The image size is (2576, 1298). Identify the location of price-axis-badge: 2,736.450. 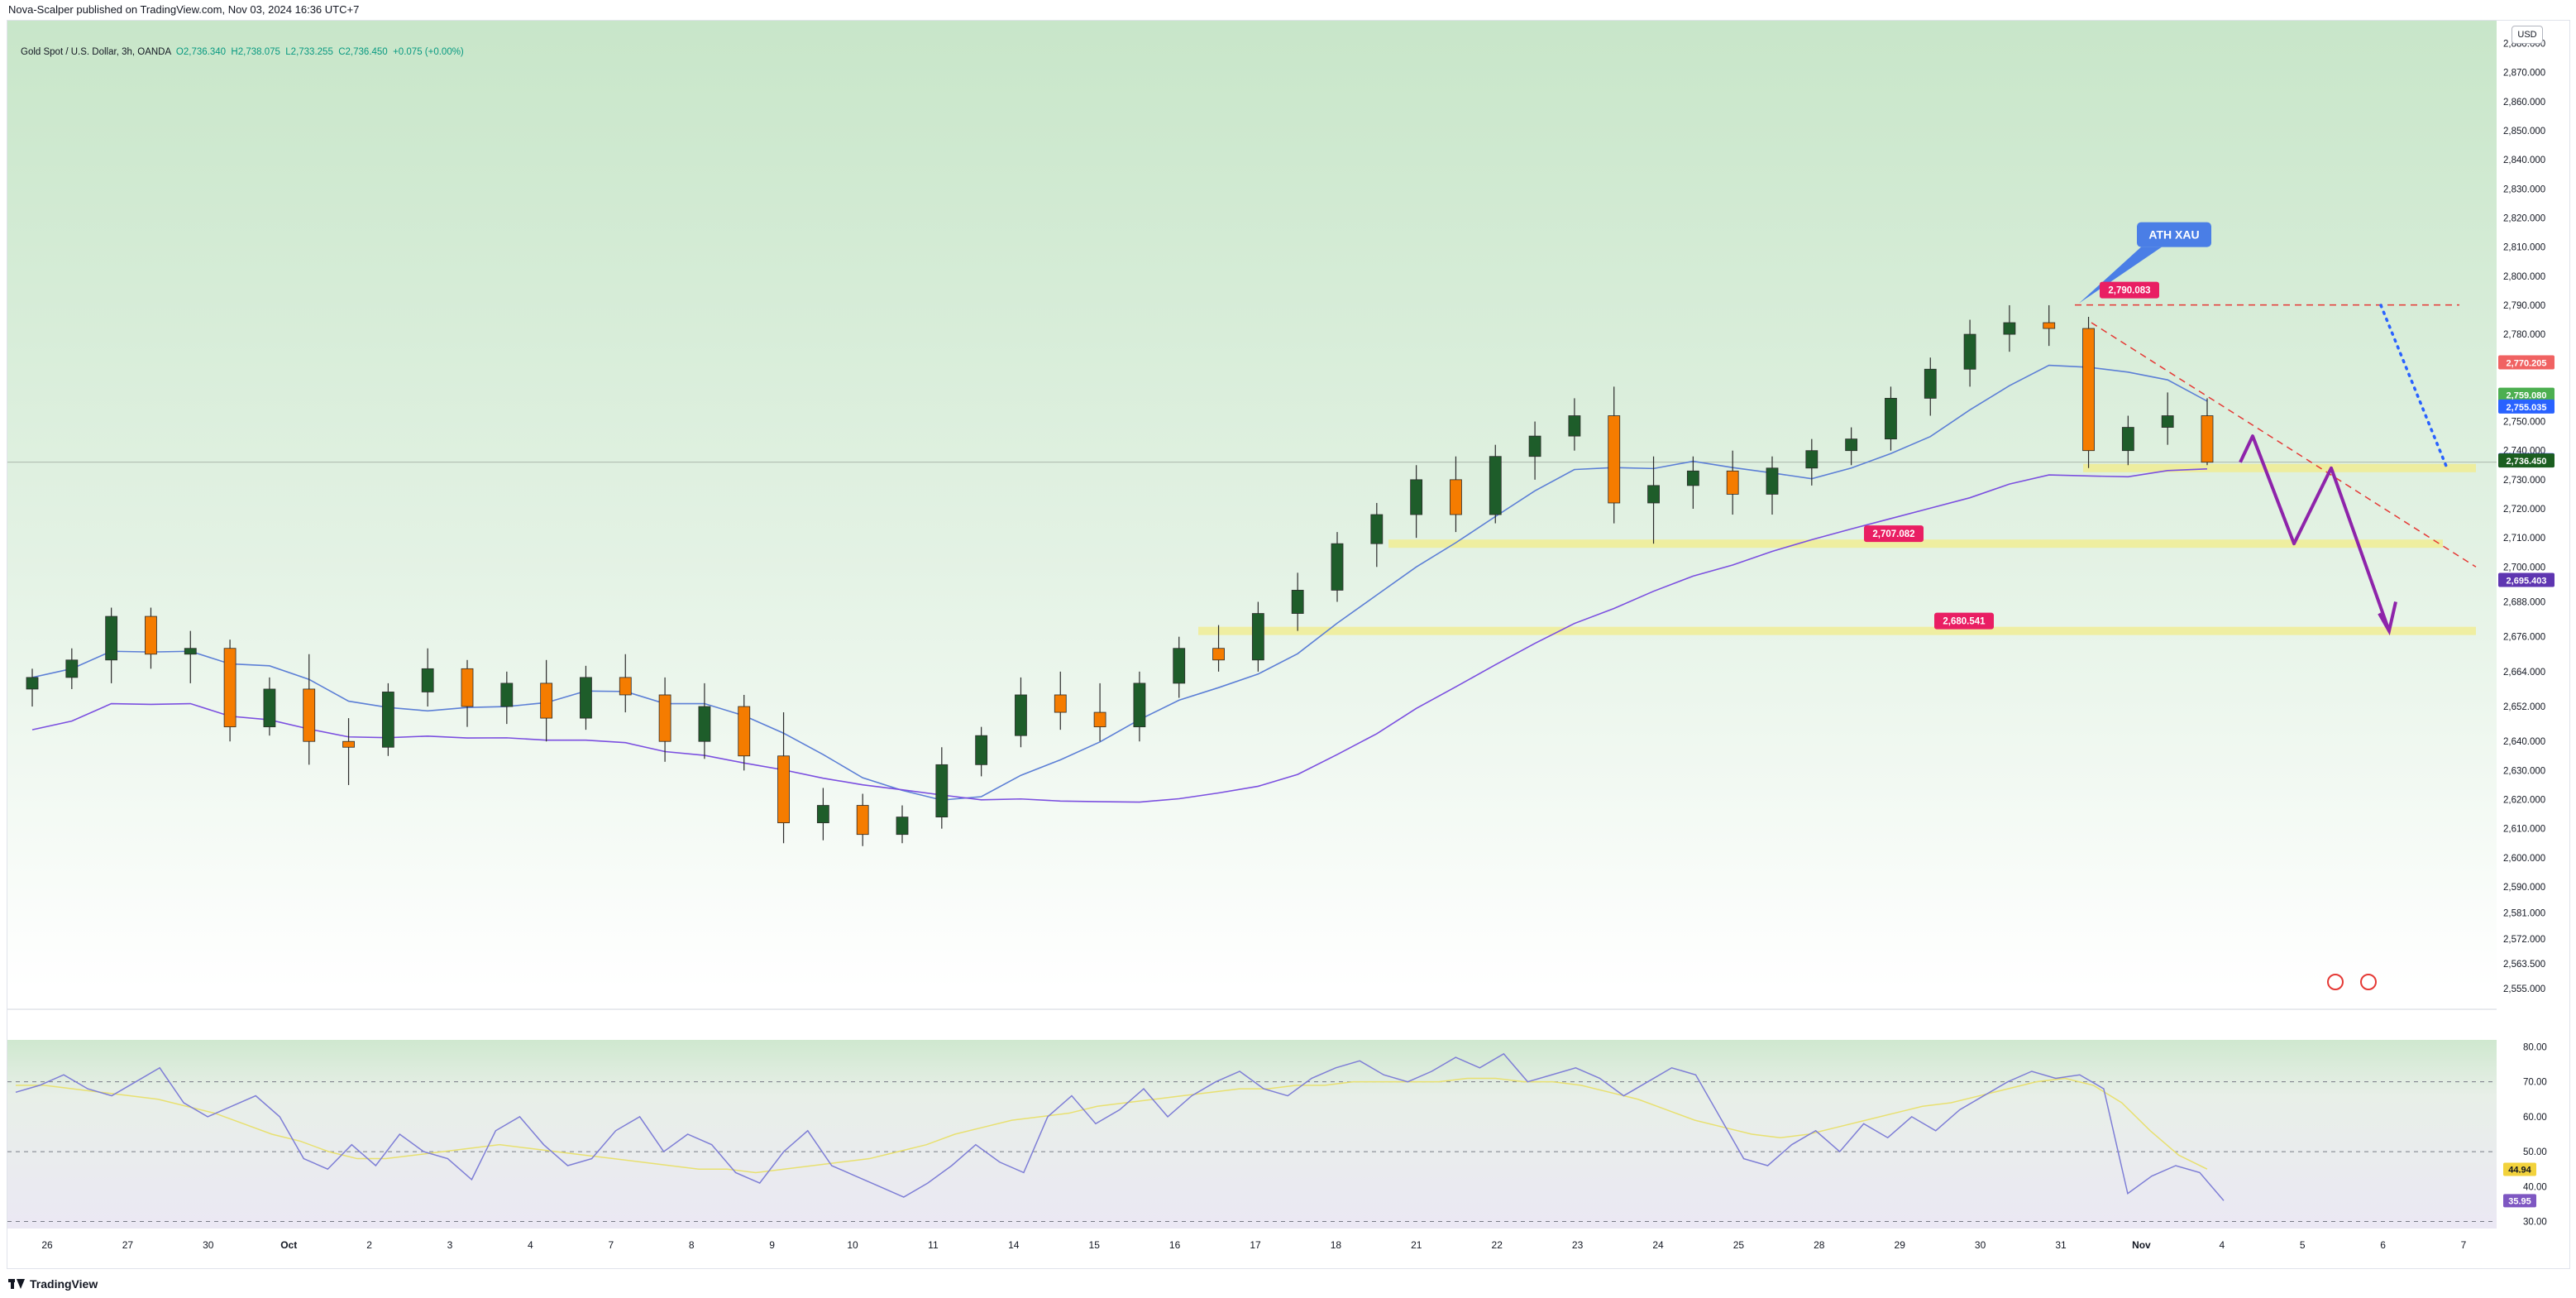
(2527, 462).